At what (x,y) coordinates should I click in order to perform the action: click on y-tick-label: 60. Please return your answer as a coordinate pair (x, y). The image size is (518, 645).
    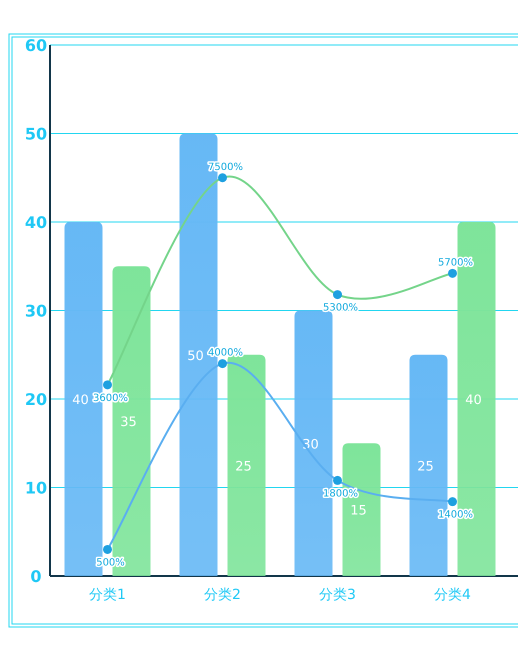
    Looking at the image, I should click on (36, 45).